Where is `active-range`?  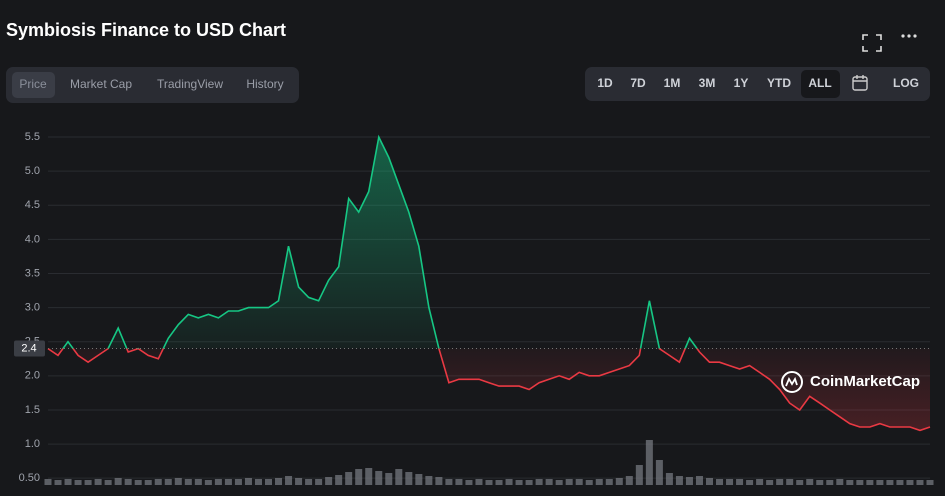
active-range is located at coordinates (820, 84).